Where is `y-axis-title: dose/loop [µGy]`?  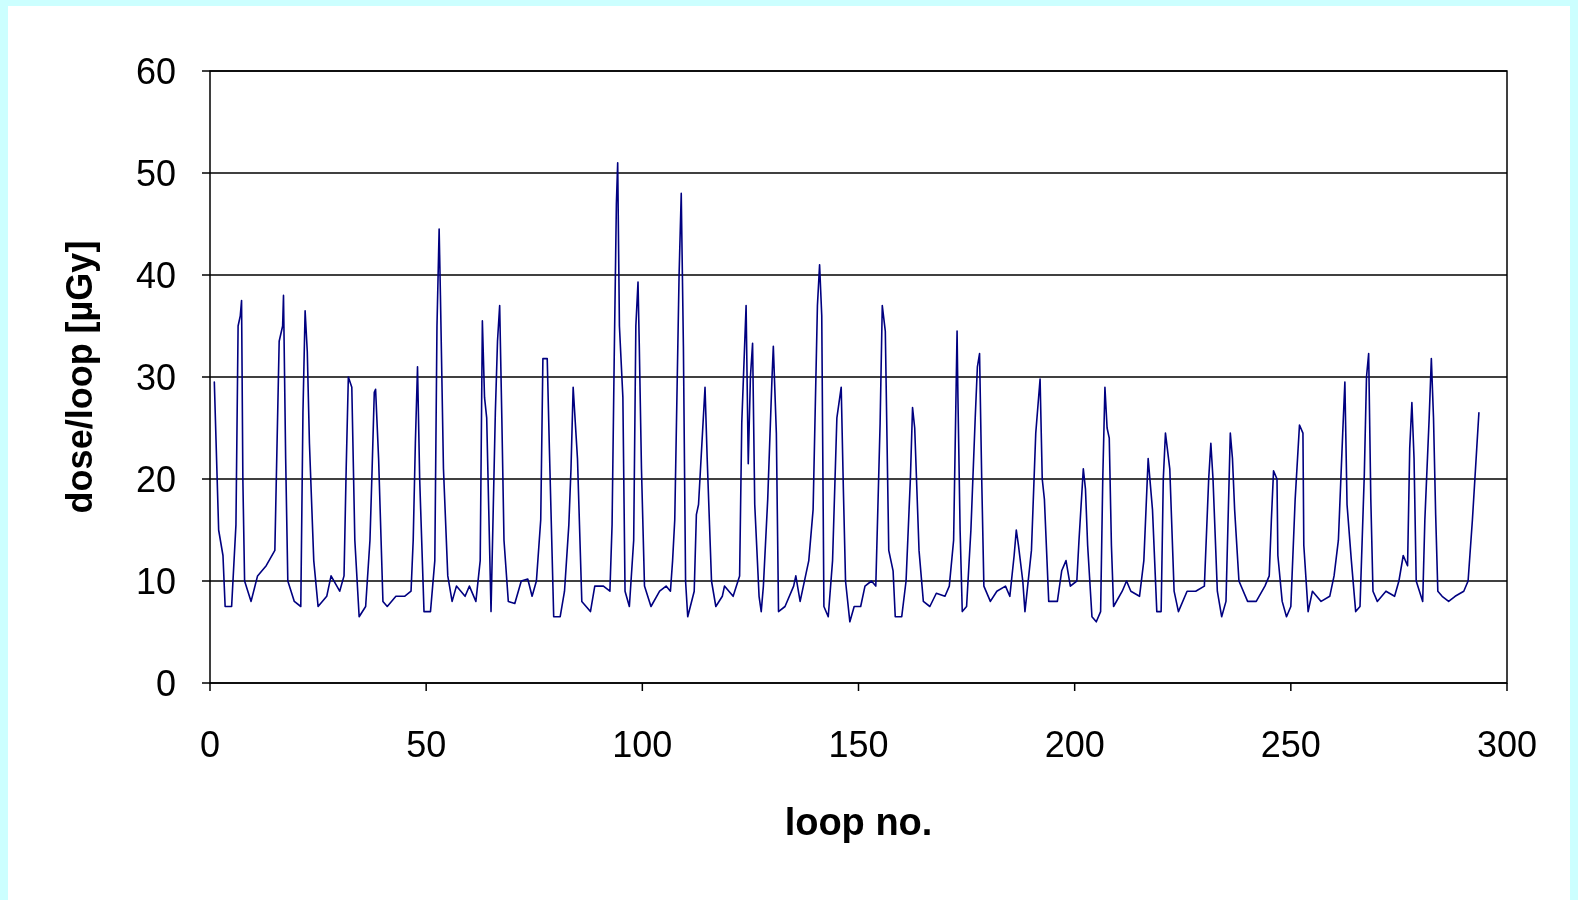
y-axis-title: dose/loop [µGy] is located at coordinates (79, 377).